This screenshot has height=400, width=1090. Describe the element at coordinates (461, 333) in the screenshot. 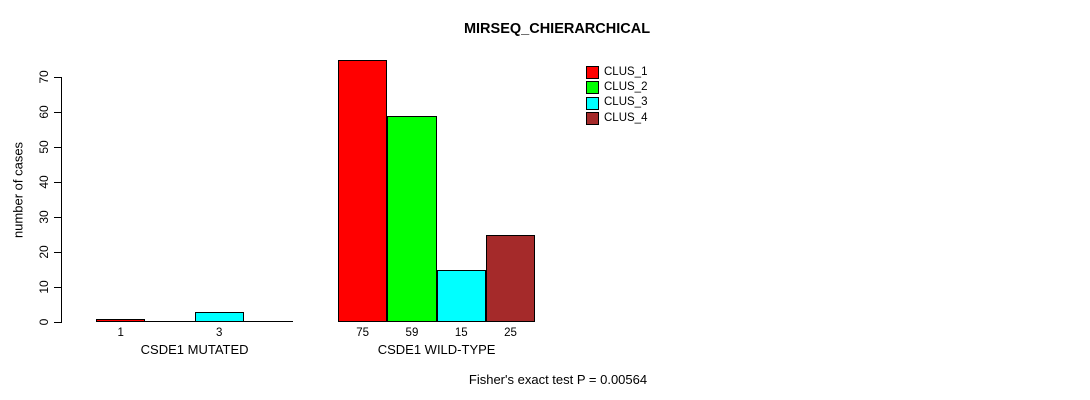

I see `bar-value-label: 15` at that location.